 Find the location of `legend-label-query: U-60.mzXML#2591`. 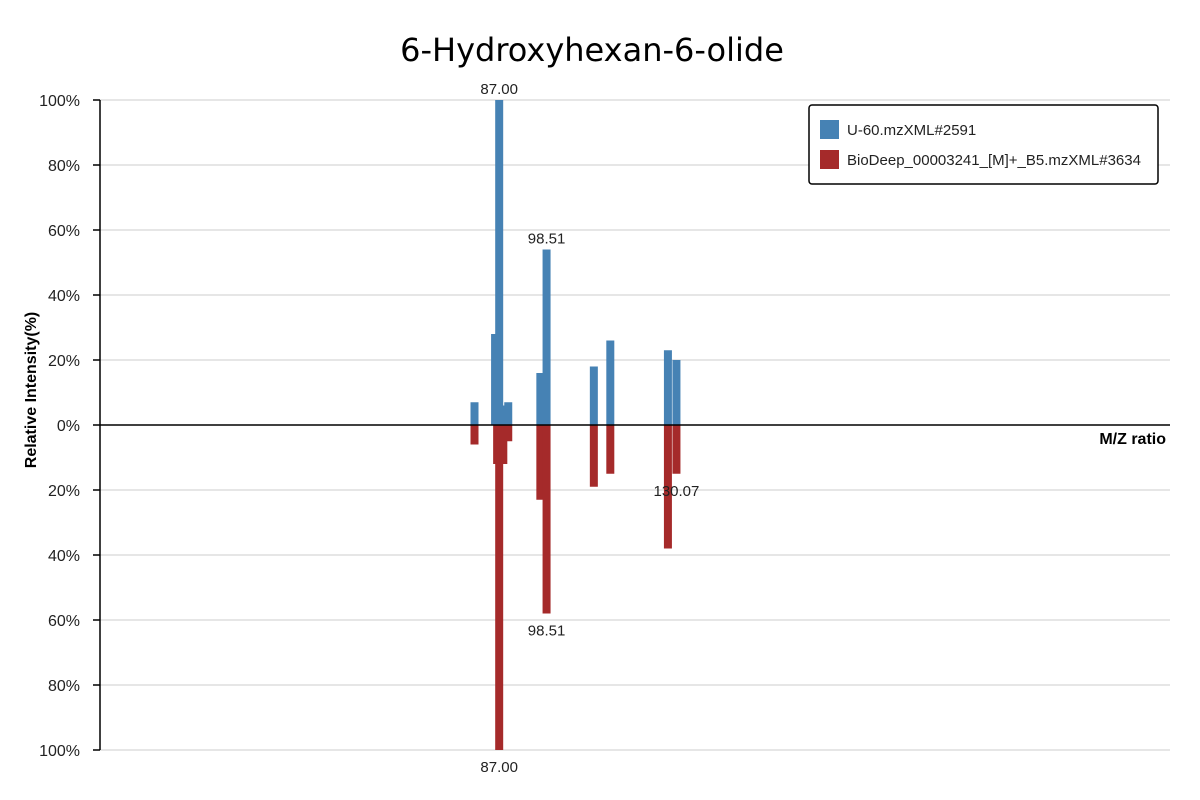

legend-label-query: U-60.mzXML#2591 is located at coordinates (911, 130).